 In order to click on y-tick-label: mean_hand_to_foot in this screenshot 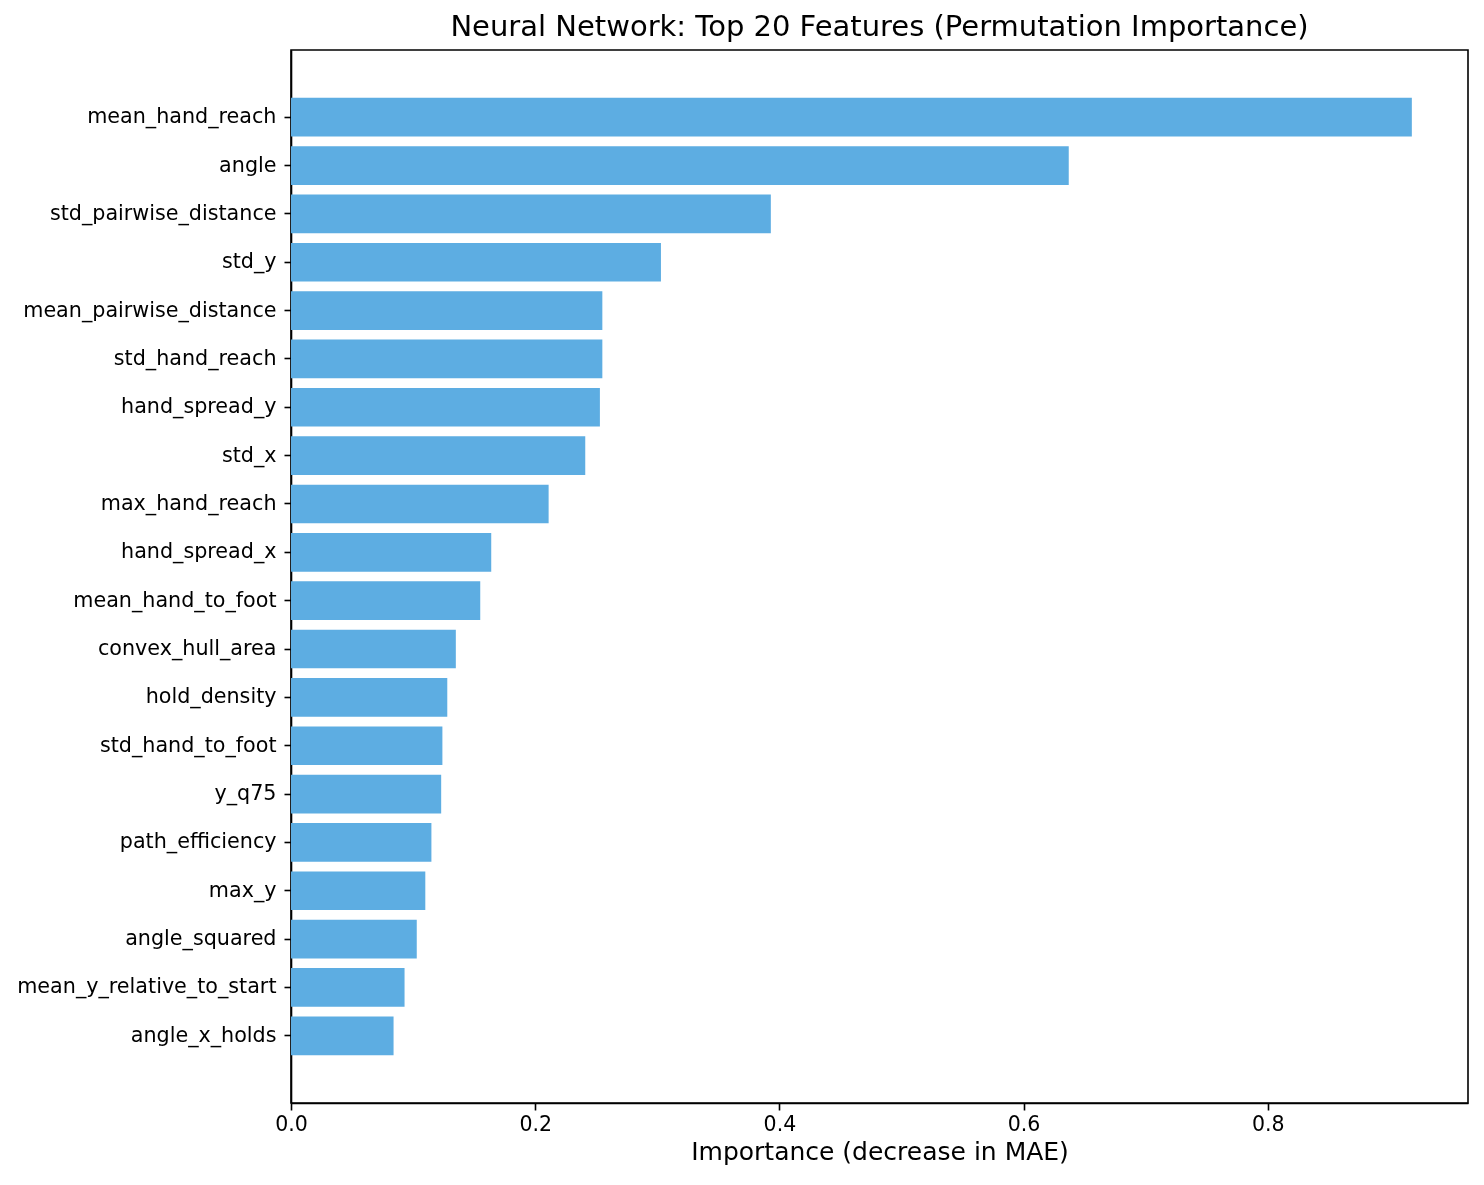, I will do `click(175, 600)`.